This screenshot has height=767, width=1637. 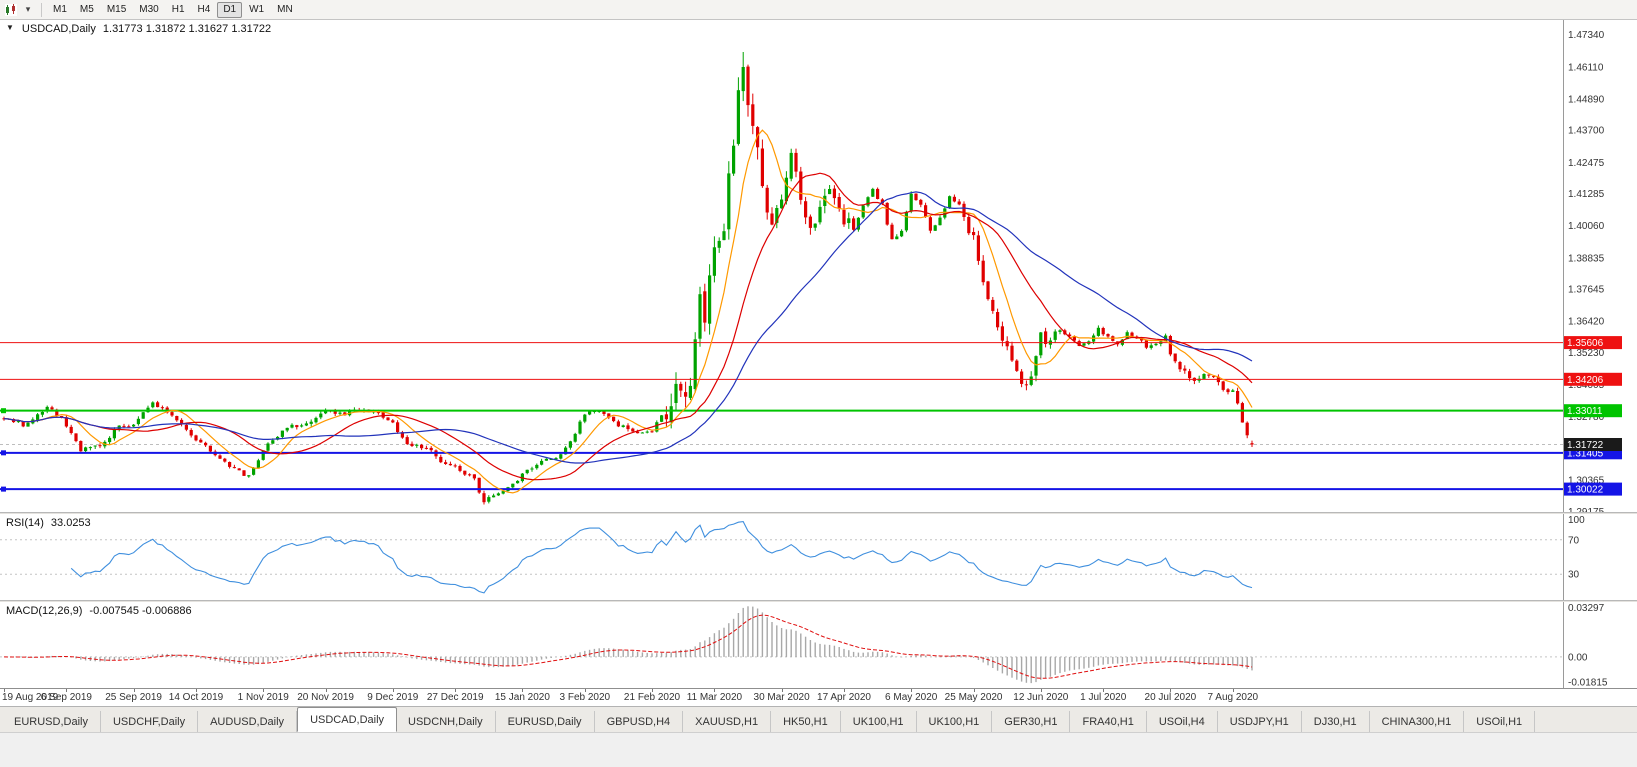 I want to click on chart-tab-dj30-h1: DJ30,H1, so click(x=1336, y=721).